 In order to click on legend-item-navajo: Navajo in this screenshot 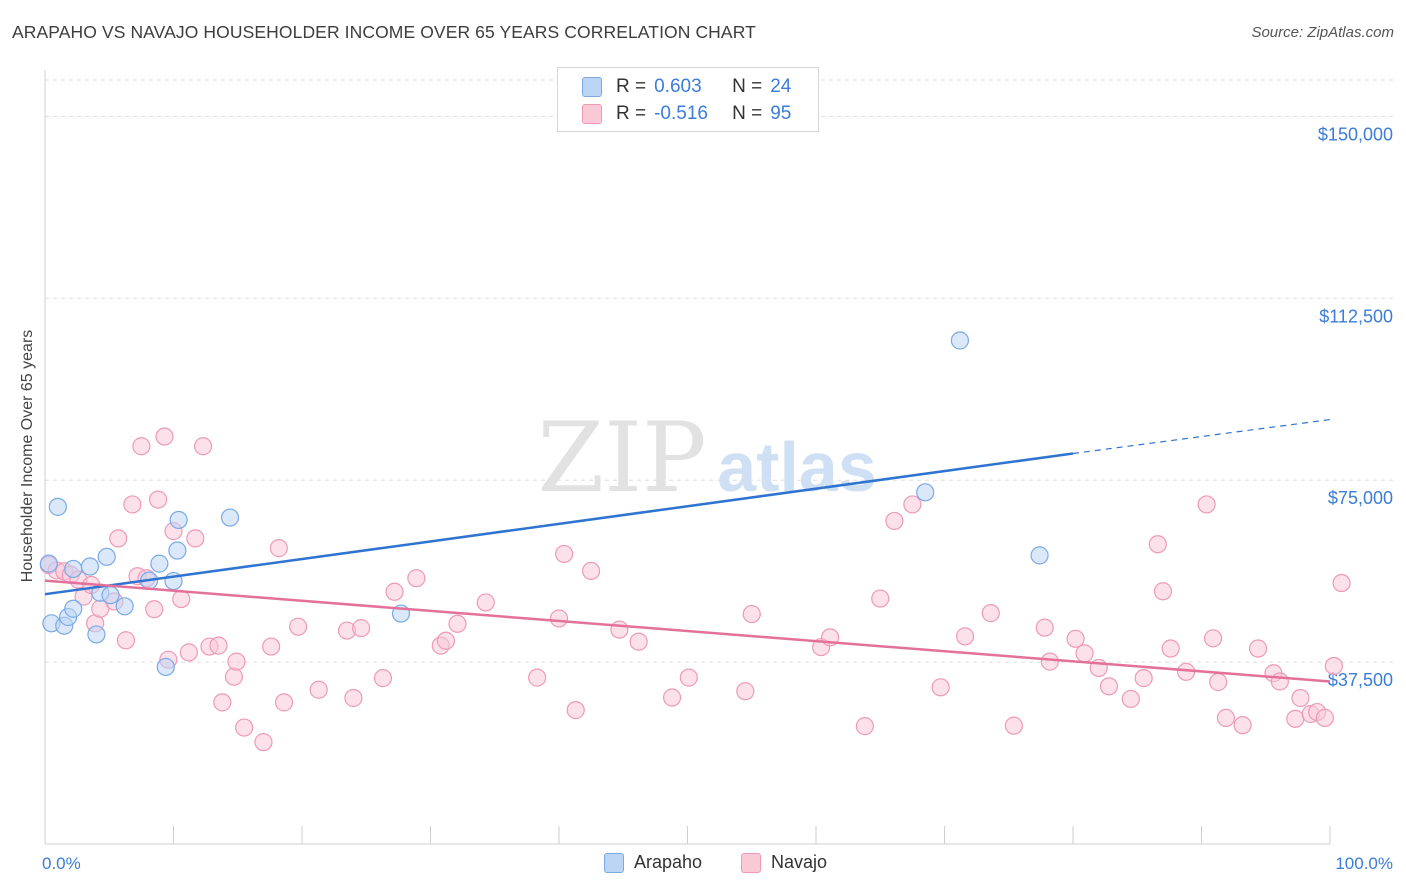, I will do `click(784, 862)`.